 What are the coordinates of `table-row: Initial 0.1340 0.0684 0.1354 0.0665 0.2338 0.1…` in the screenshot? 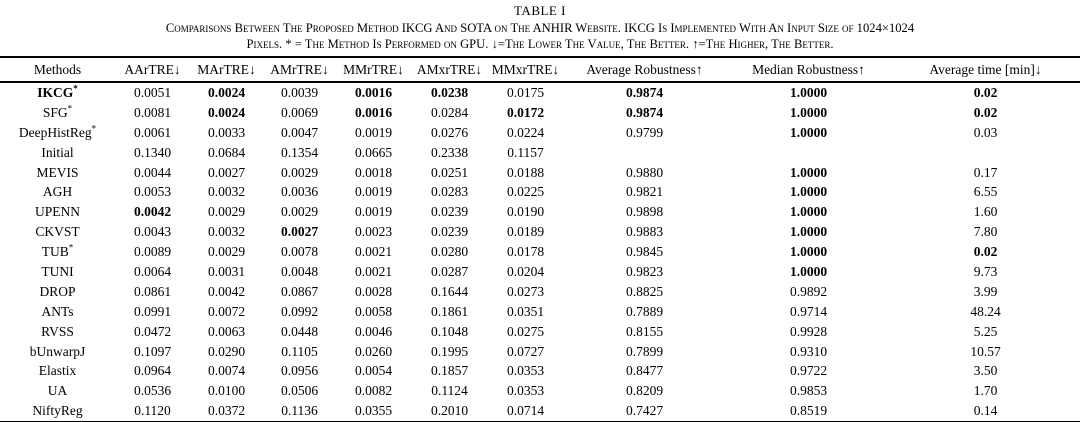 It's located at (540, 153).